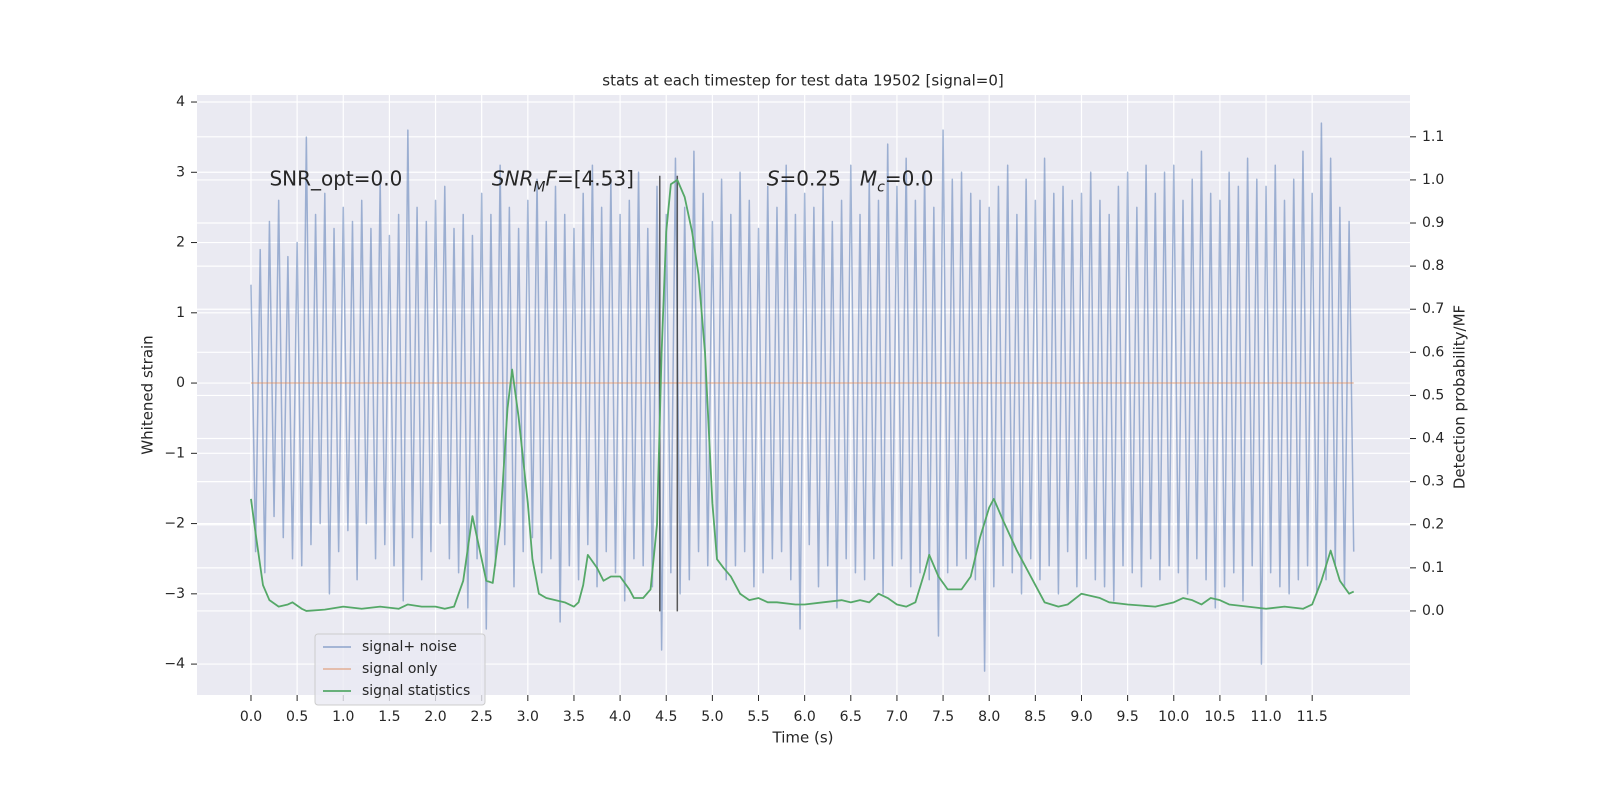 This screenshot has height=800, width=1600. Describe the element at coordinates (1035, 717) in the screenshot. I see `x-tick-label: 8.5` at that location.